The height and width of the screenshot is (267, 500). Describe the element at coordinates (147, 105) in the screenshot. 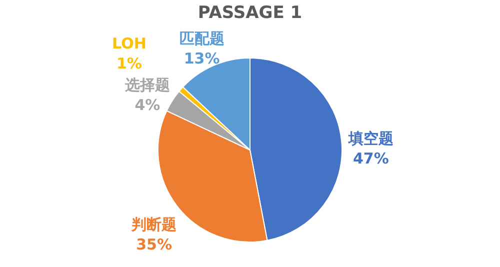

I see `data-label: 4%` at that location.